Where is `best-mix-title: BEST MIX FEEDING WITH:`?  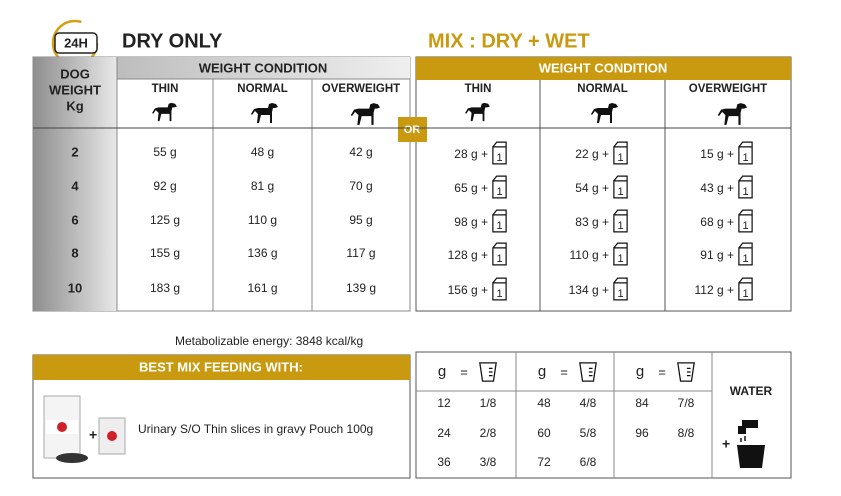 best-mix-title: BEST MIX FEEDING WITH: is located at coordinates (221, 366).